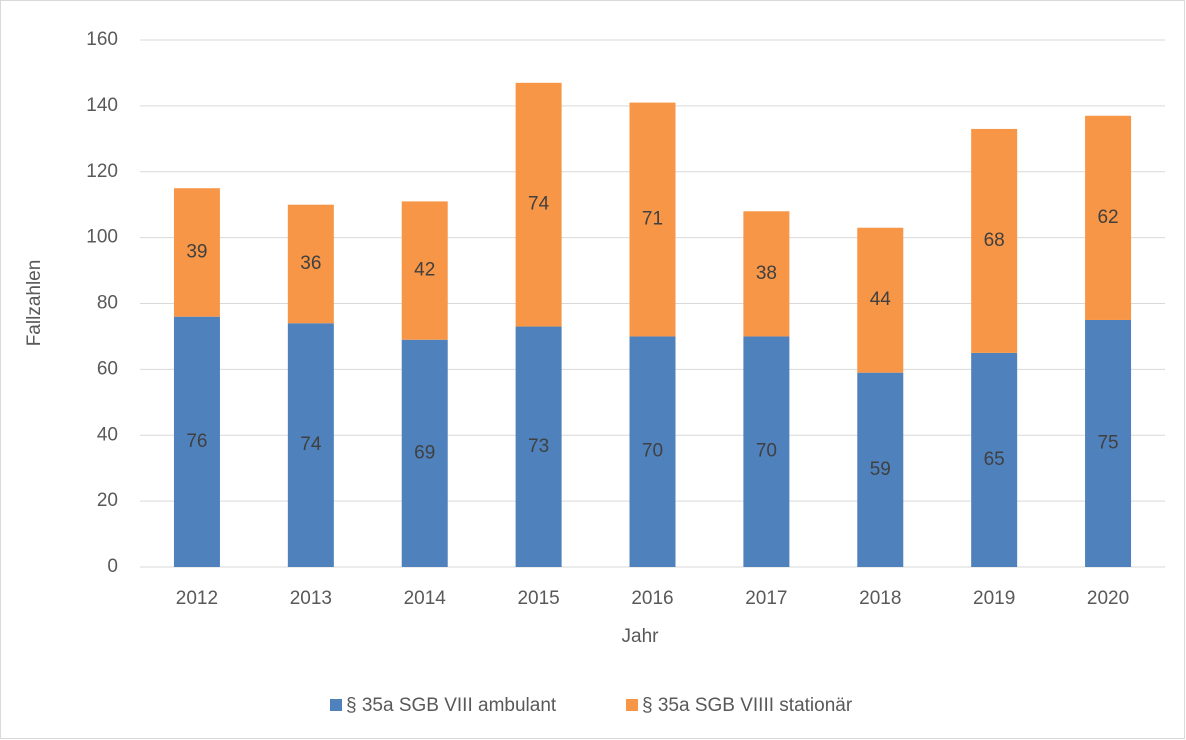  Describe the element at coordinates (102, 105) in the screenshot. I see `y-tick-label: 140` at that location.